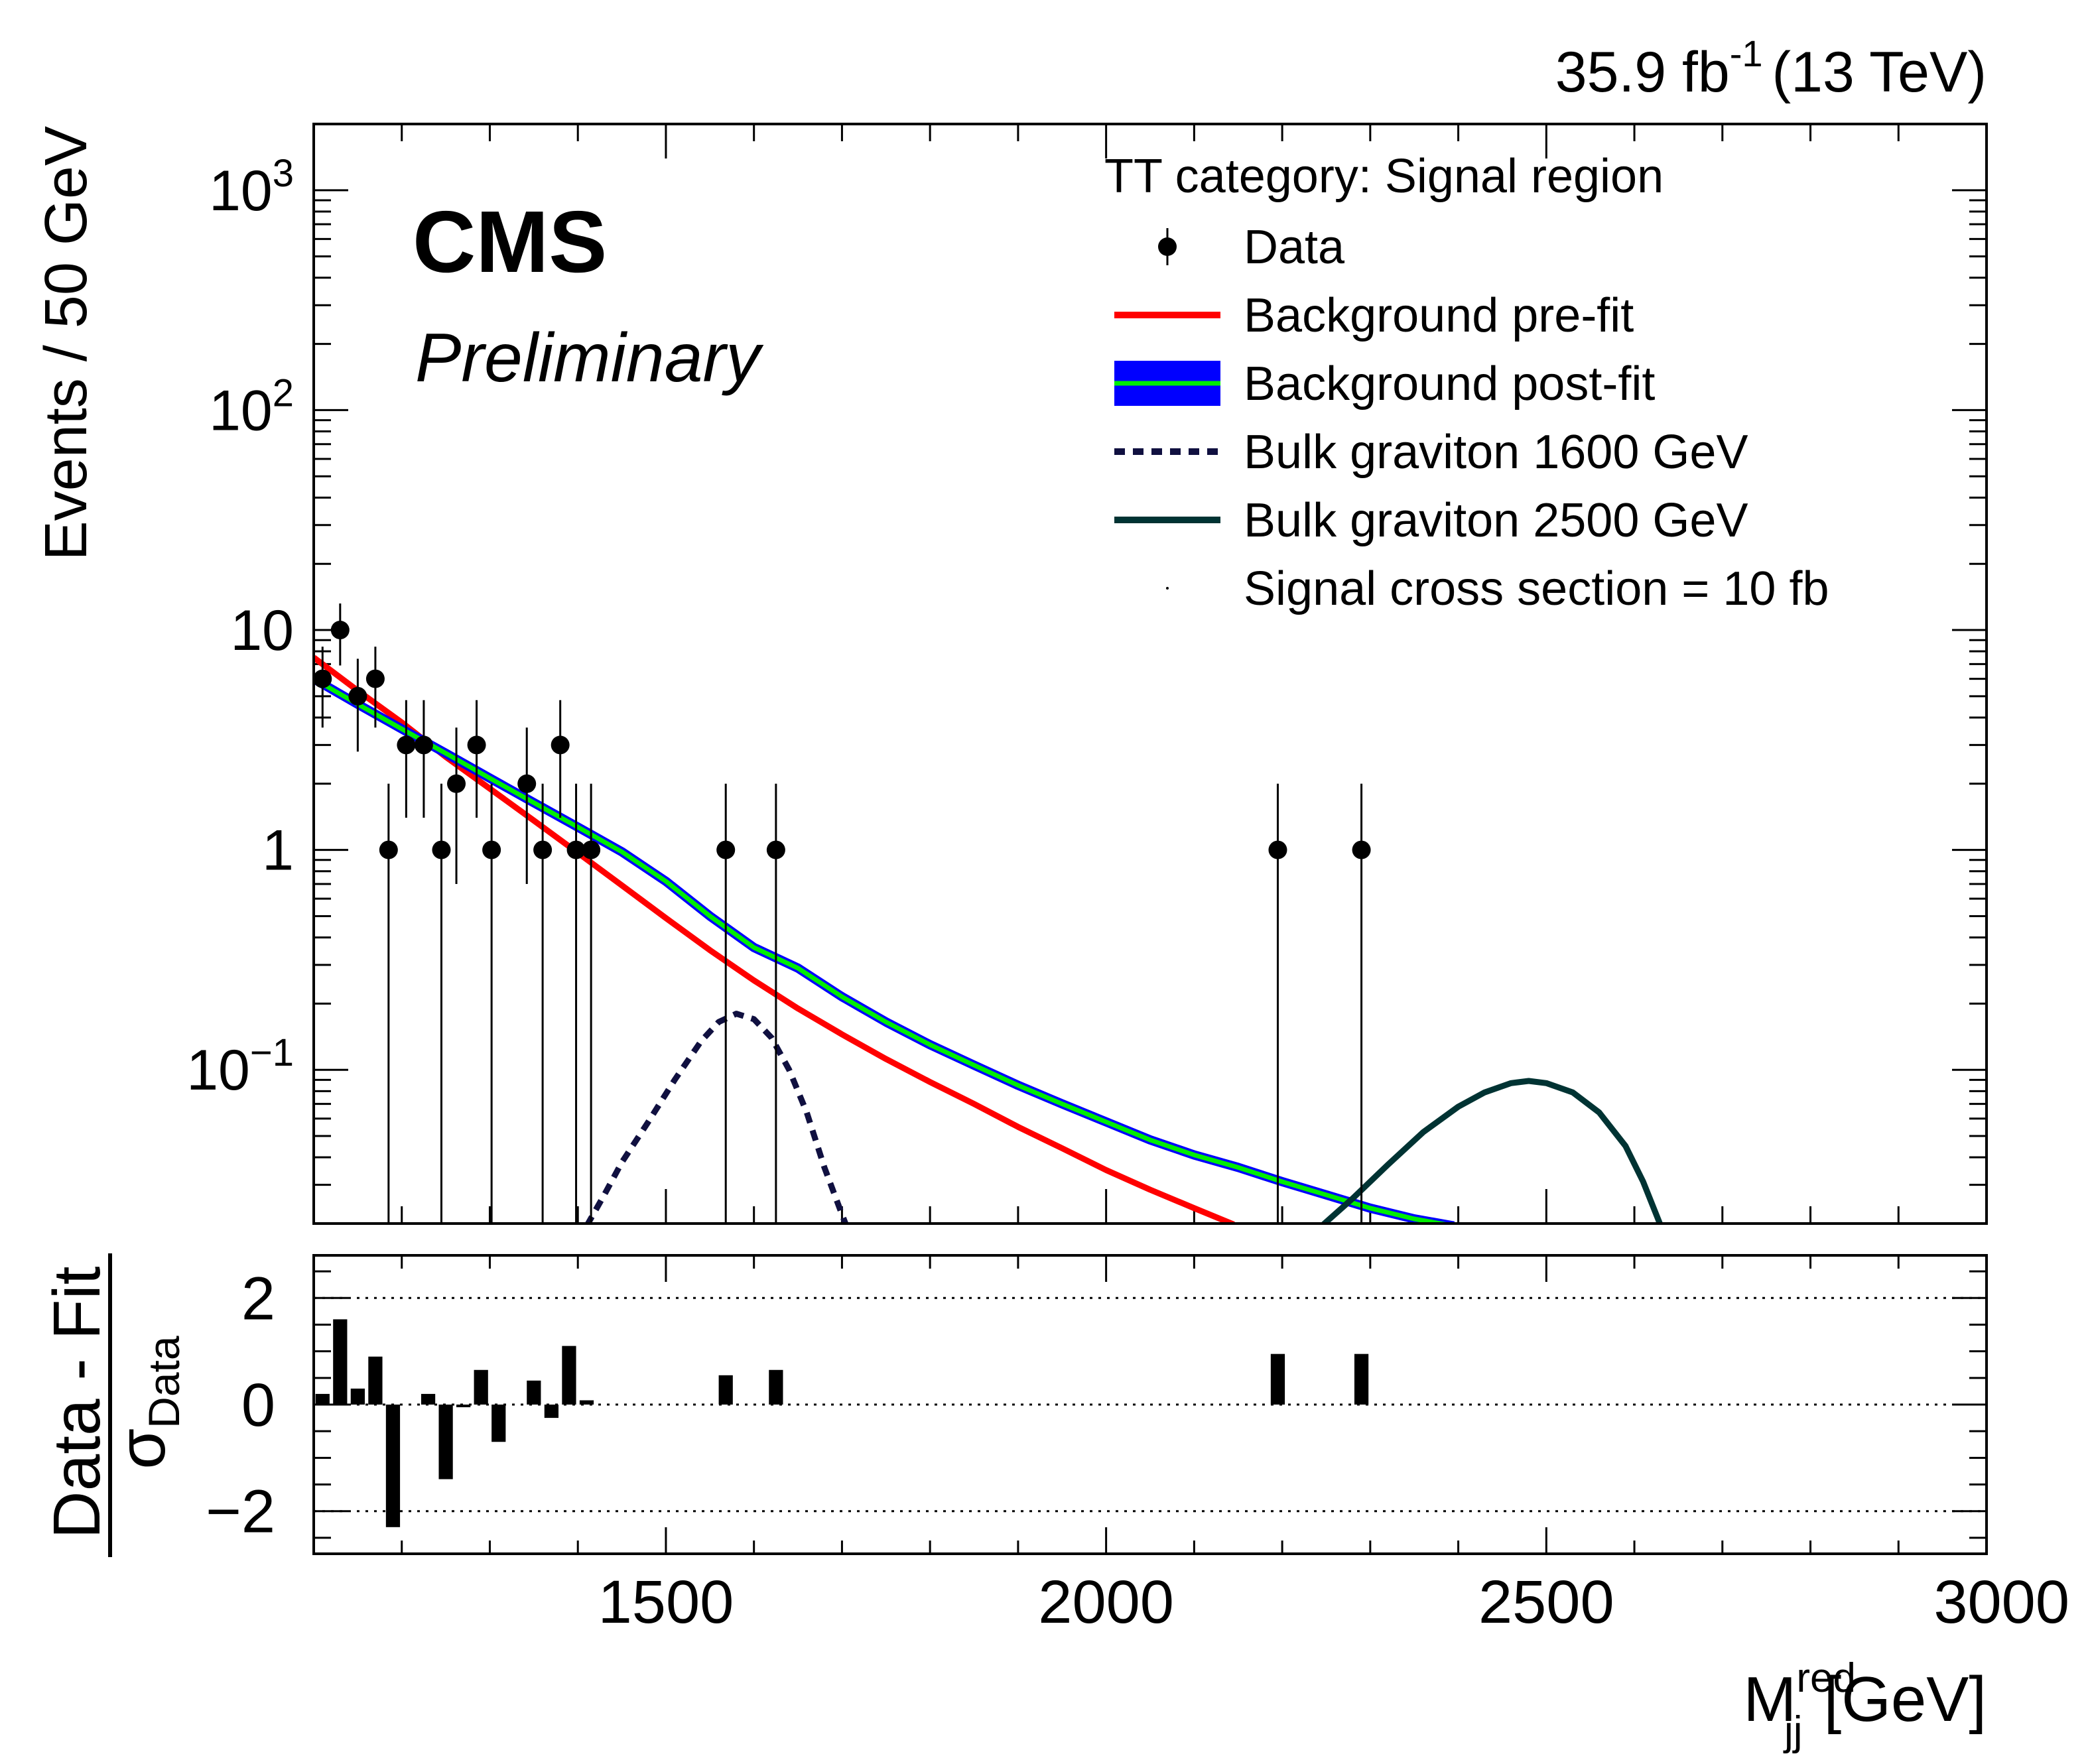 This screenshot has height=1764, width=2090. I want to click on ratio-y-tick-label: 0, so click(258, 1405).